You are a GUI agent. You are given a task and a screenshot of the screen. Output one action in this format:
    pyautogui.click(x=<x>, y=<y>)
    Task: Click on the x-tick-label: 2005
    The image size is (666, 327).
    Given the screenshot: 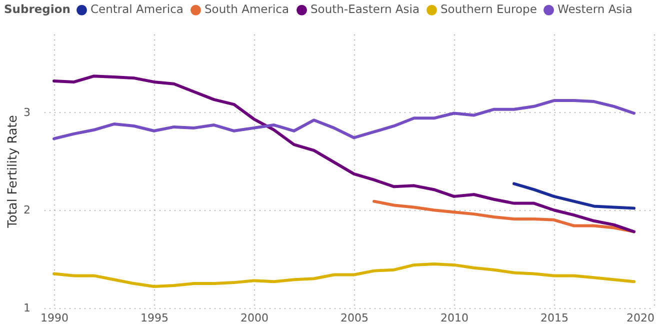 What is the action you would take?
    pyautogui.click(x=354, y=318)
    